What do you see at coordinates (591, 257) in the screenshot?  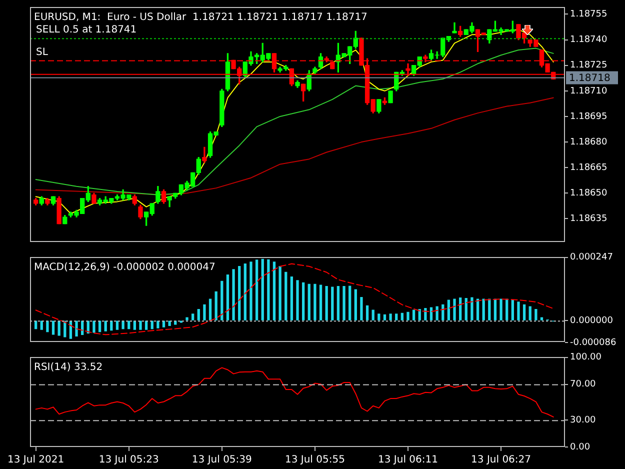 I see `y-tick-label: 0.000247` at bounding box center [591, 257].